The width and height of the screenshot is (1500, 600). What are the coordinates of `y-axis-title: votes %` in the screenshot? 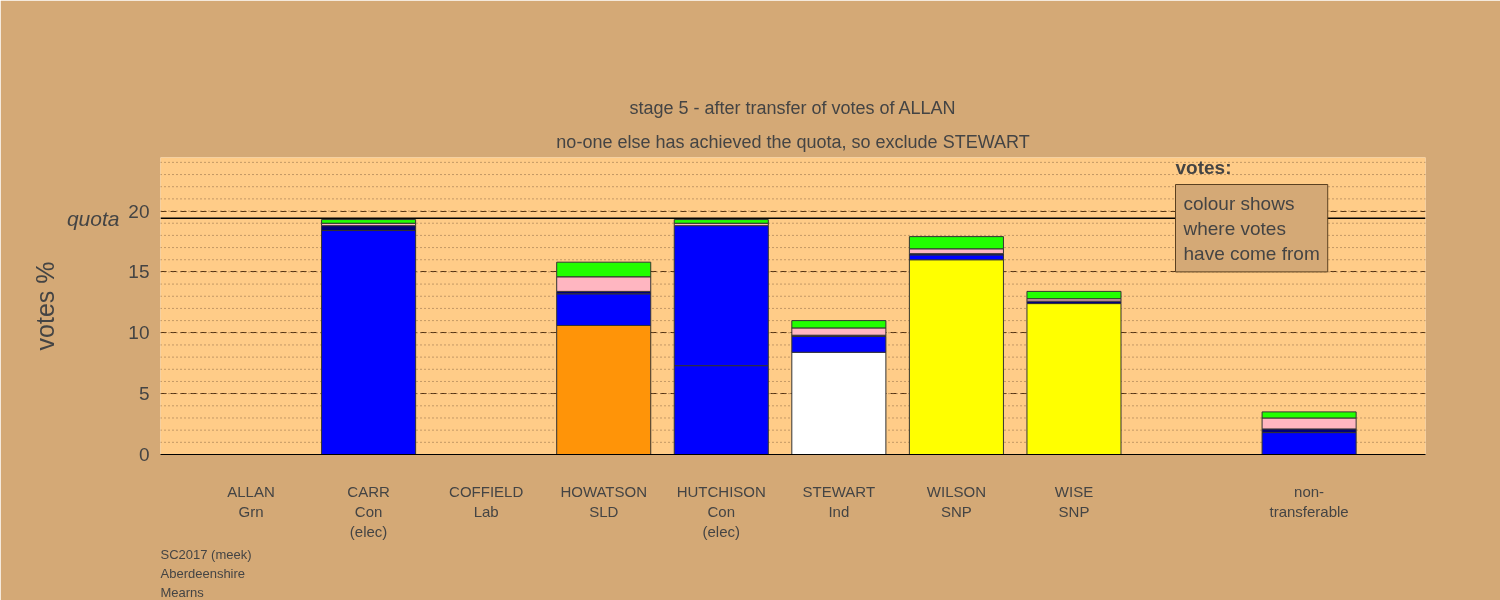 It's located at (44, 306).